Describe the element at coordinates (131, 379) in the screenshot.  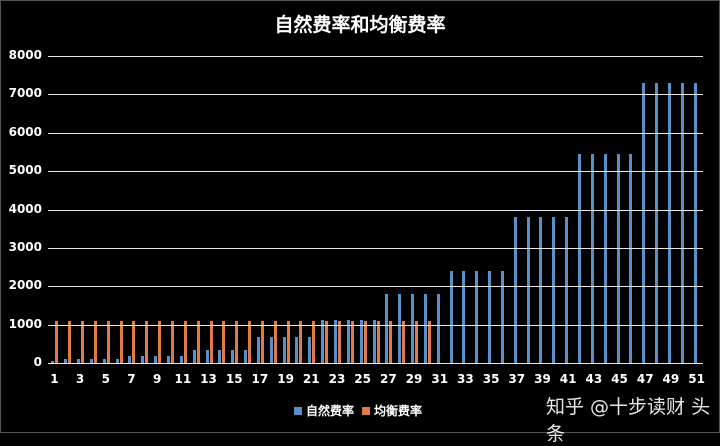
I see `x-tick-label: 7` at that location.